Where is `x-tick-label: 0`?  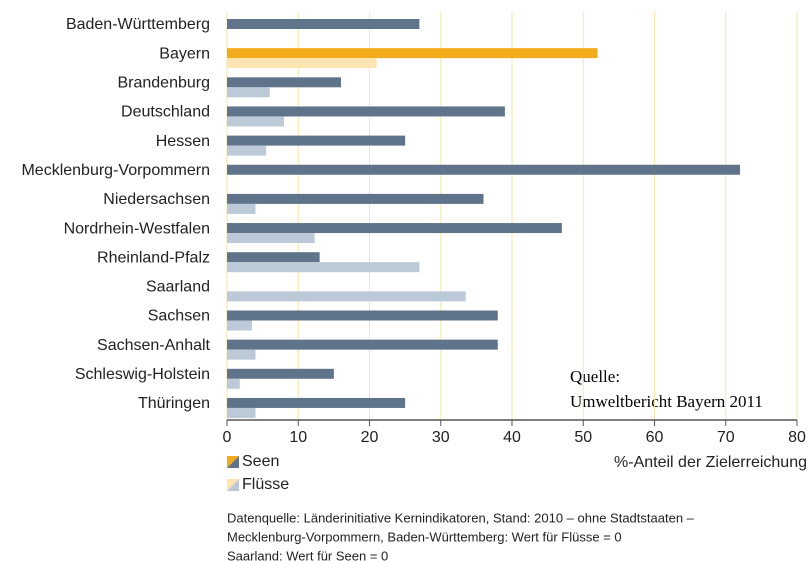 x-tick-label: 0 is located at coordinates (227, 437).